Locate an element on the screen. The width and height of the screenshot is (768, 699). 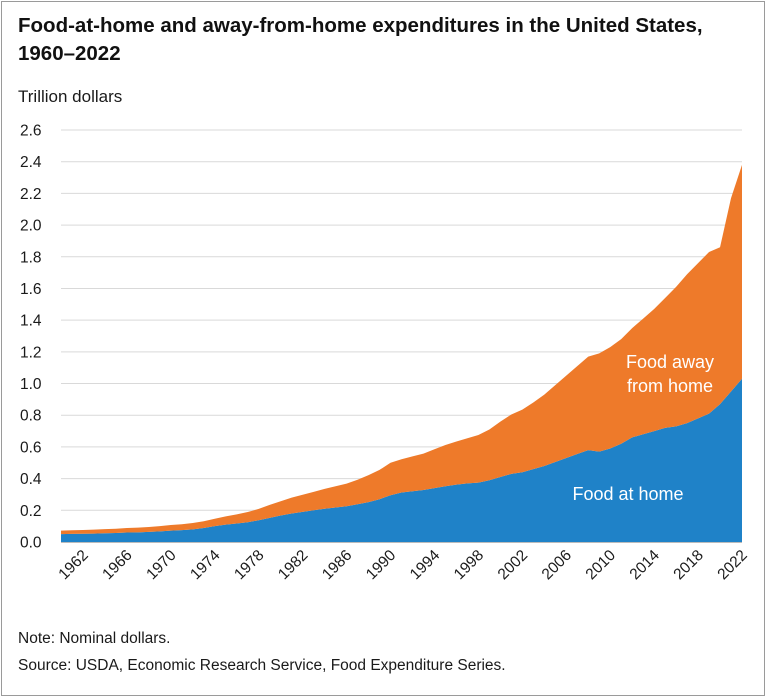
y-tick-label: 2.0 is located at coordinates (31, 226).